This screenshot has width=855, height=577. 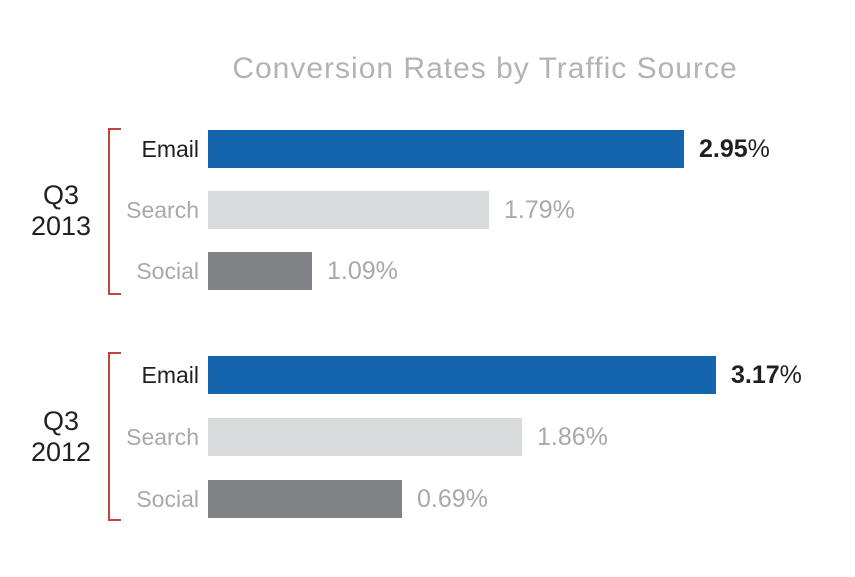 What do you see at coordinates (755, 375) in the screenshot?
I see `value-number: 3.17` at bounding box center [755, 375].